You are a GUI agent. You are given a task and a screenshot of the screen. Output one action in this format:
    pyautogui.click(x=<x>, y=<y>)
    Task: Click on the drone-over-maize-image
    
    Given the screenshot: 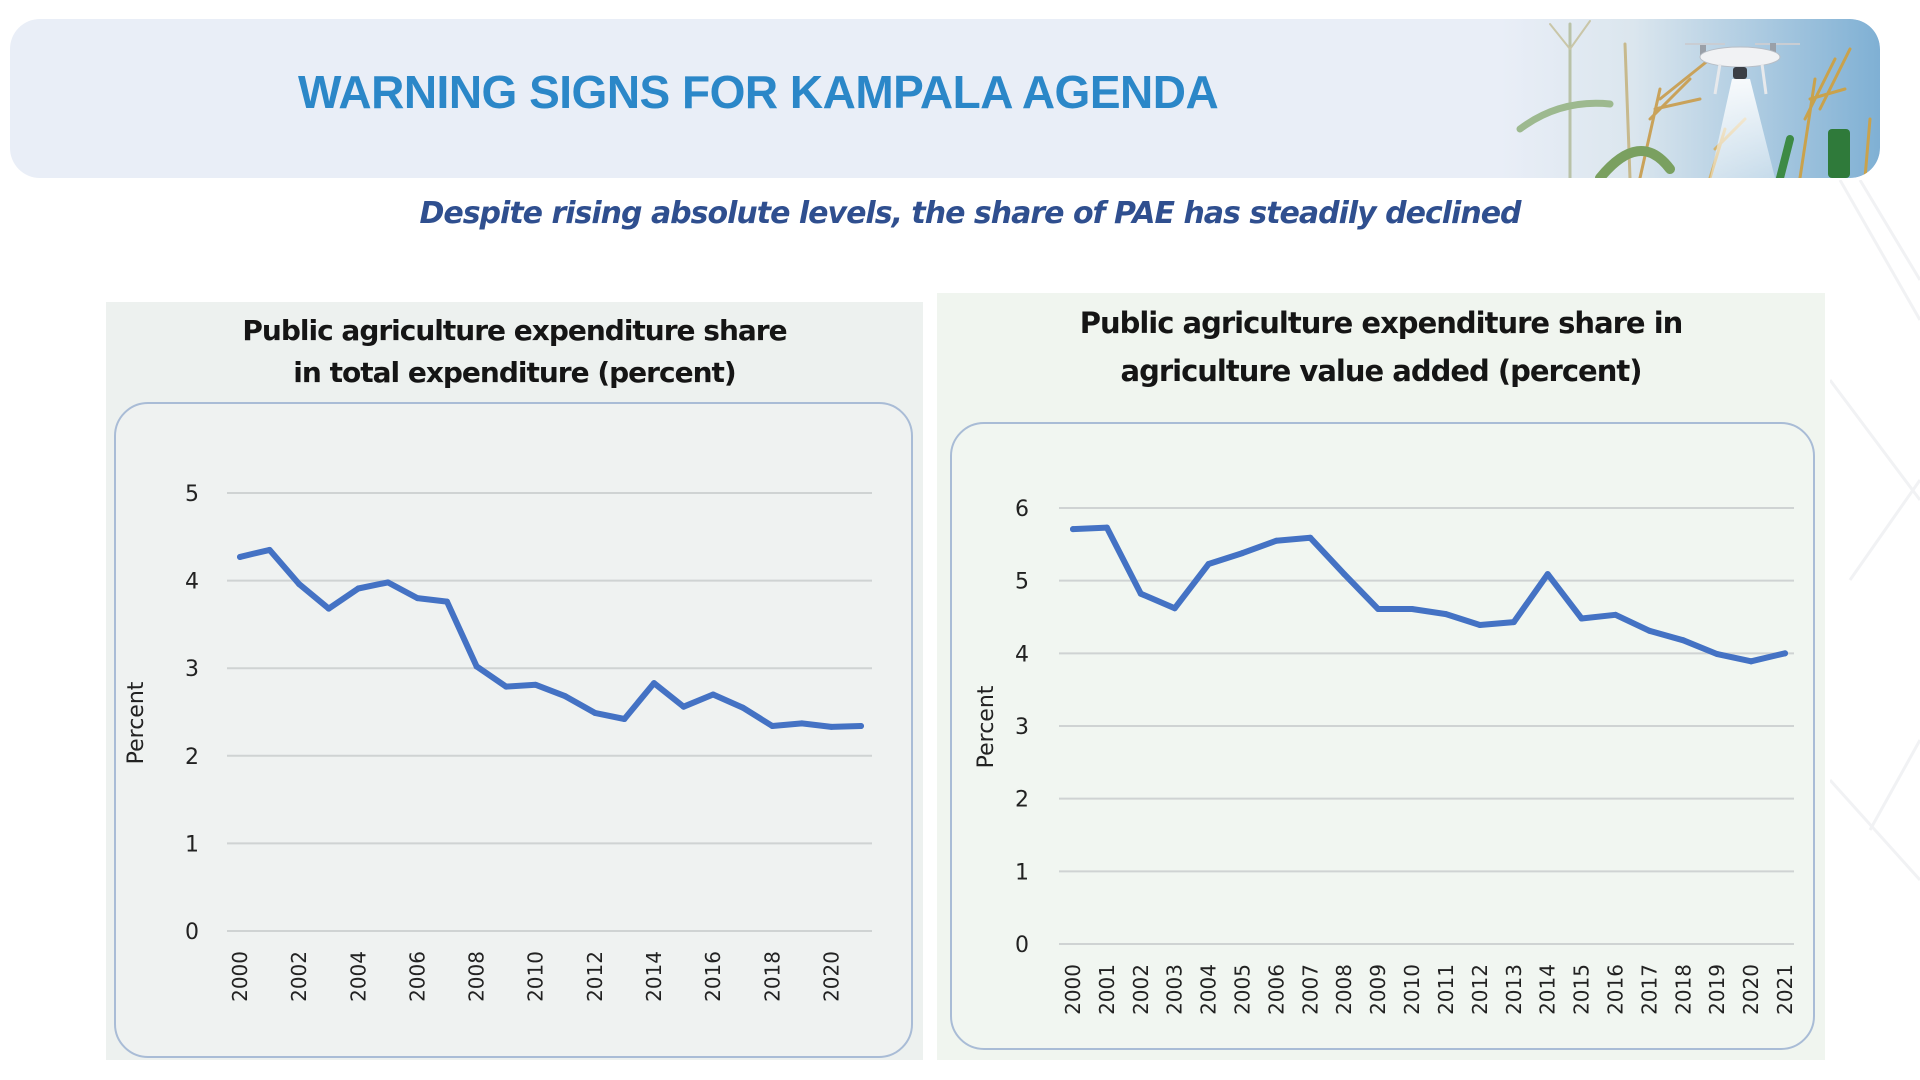 What is the action you would take?
    pyautogui.click(x=1690, y=98)
    